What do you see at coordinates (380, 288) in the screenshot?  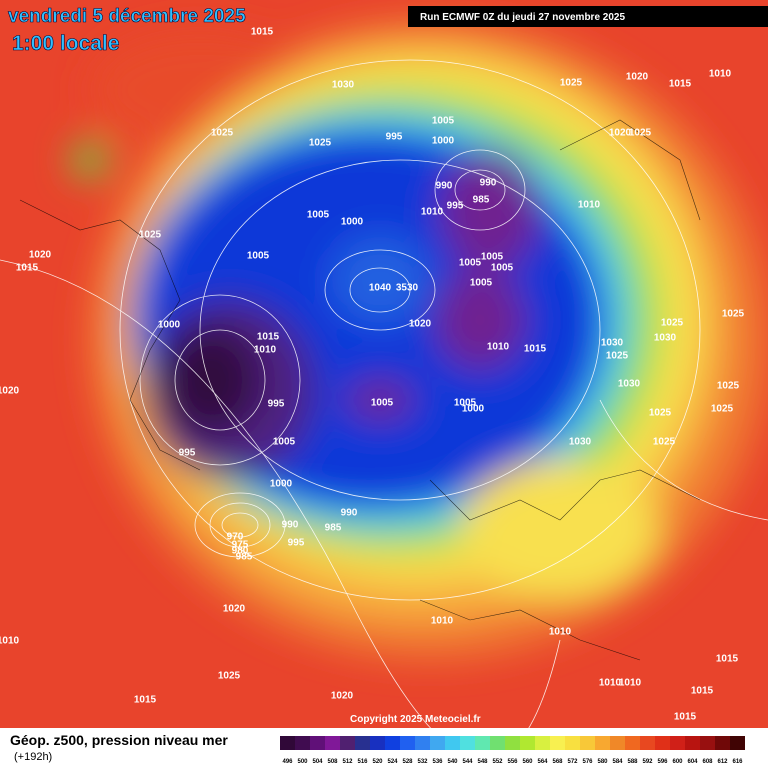 I see `isobar-label: 1040` at bounding box center [380, 288].